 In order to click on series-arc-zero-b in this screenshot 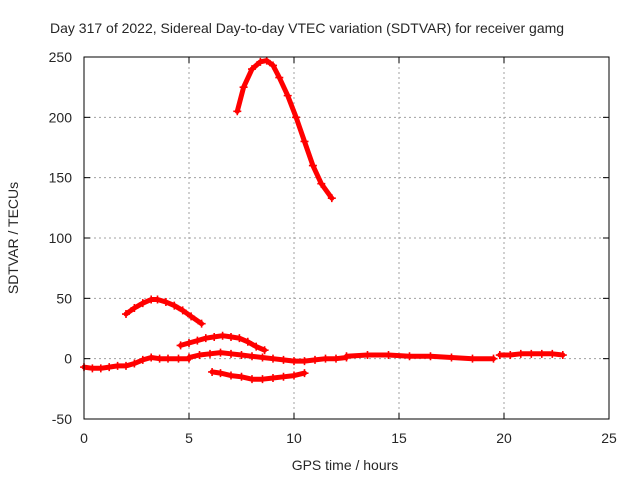, I will do `click(268, 357)`.